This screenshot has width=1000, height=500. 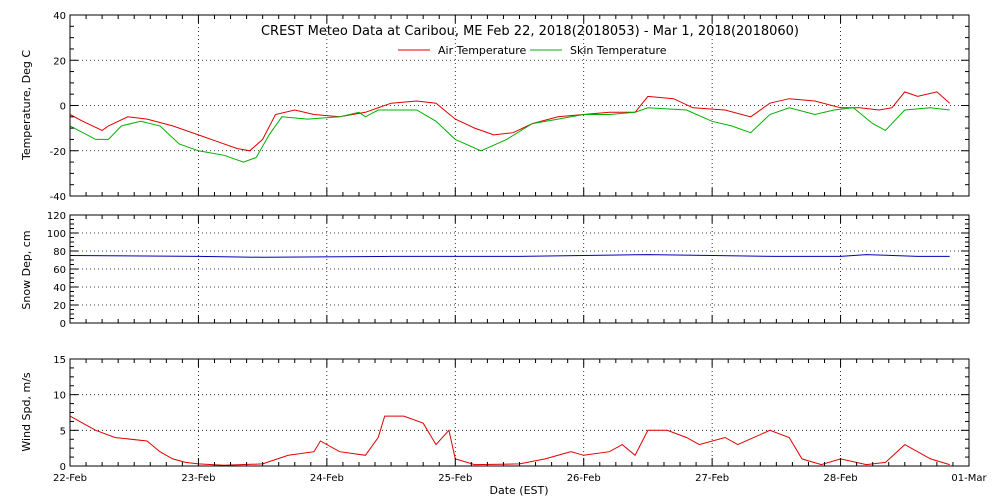 What do you see at coordinates (841, 478) in the screenshot?
I see `x-tick-label: 28-Feb` at bounding box center [841, 478].